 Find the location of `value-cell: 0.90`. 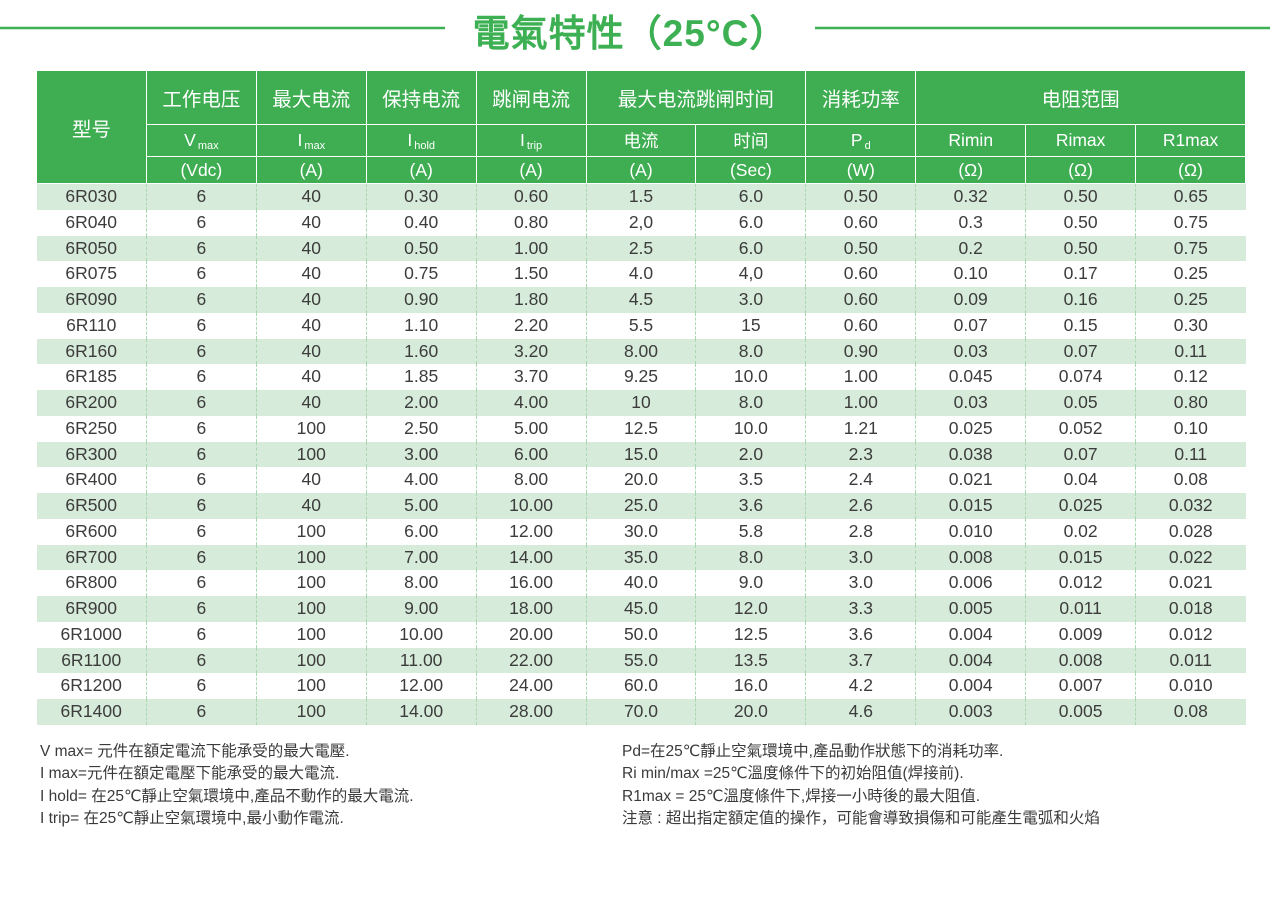

value-cell: 0.90 is located at coordinates (860, 351).